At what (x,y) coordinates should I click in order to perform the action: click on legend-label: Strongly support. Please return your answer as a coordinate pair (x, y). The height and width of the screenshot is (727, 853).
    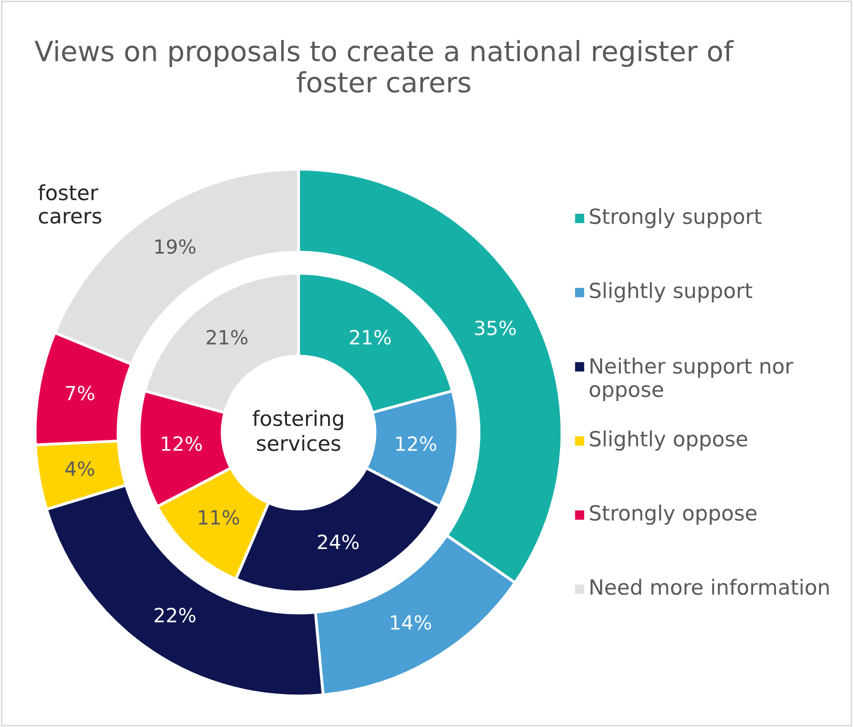
    Looking at the image, I should click on (676, 218).